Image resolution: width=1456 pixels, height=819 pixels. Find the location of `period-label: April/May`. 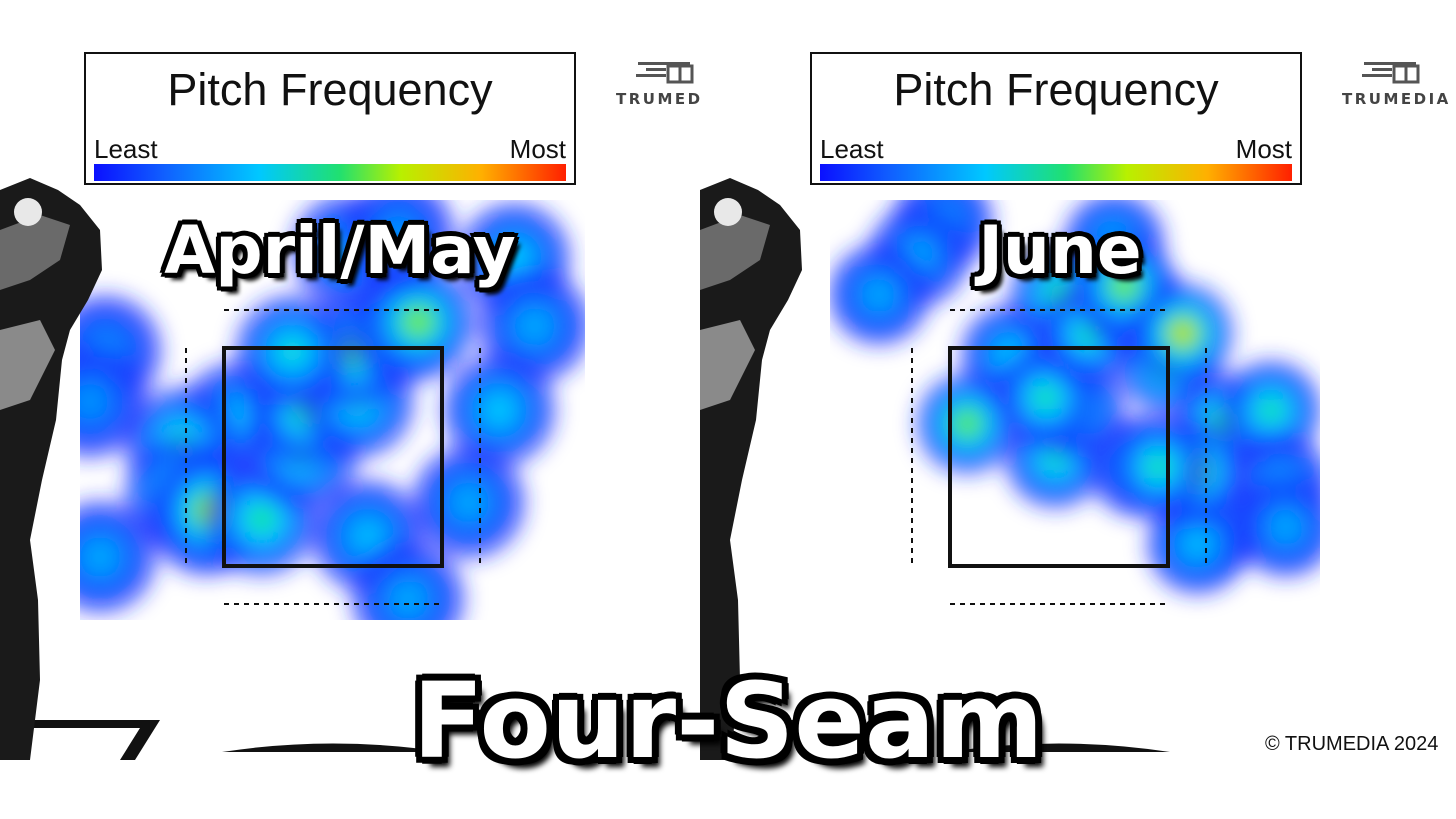

period-label: April/May is located at coordinates (340, 250).